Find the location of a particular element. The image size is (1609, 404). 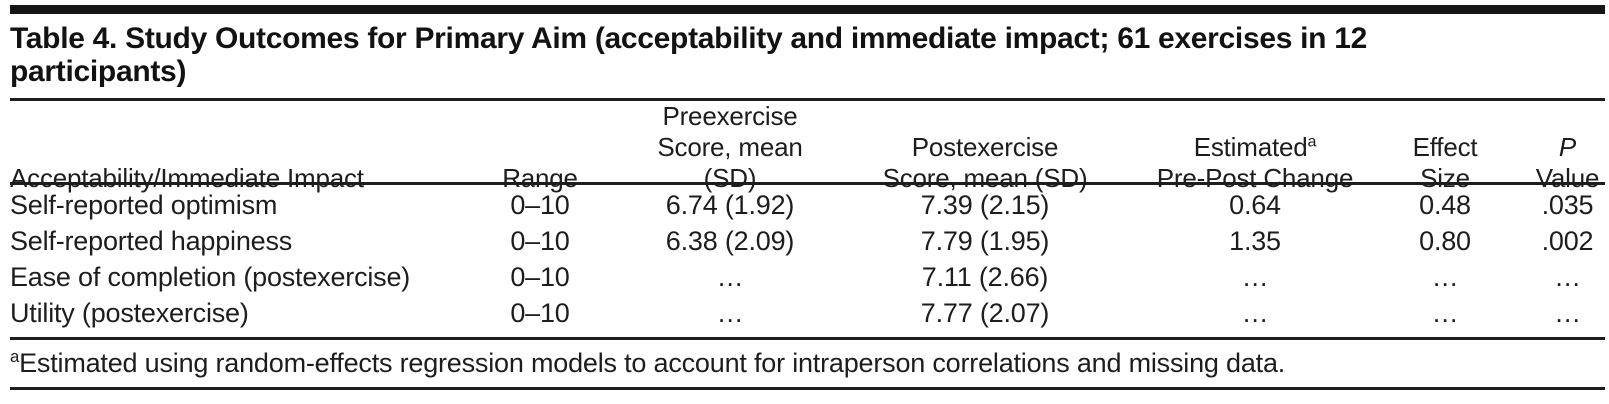

cell-p-value: .002 is located at coordinates (1567, 241).